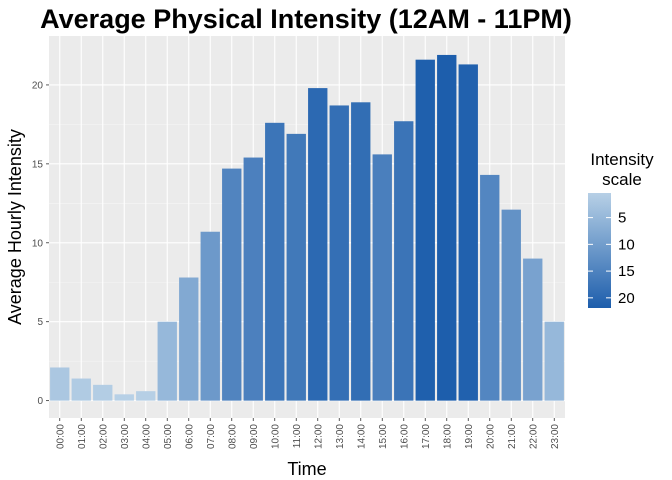  What do you see at coordinates (622, 218) in the screenshot?
I see `legend-tick-label: 5` at bounding box center [622, 218].